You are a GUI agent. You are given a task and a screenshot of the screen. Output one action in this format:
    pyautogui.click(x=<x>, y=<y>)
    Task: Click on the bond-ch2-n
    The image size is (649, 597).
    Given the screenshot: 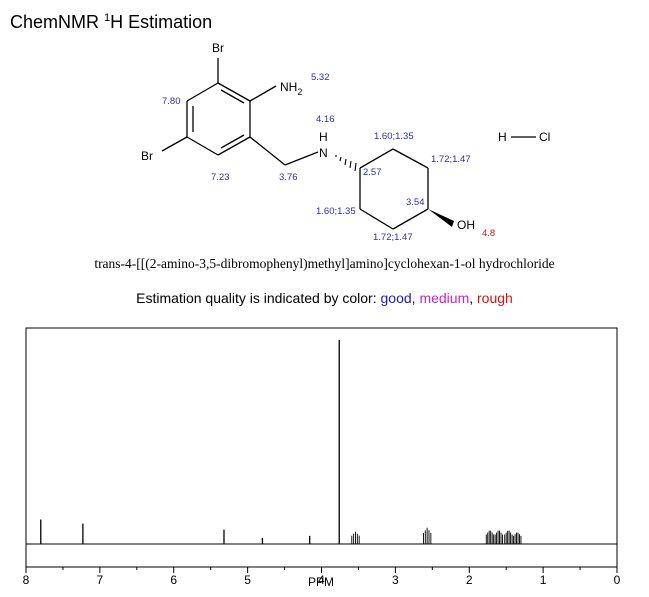 What is the action you would take?
    pyautogui.click(x=301, y=158)
    